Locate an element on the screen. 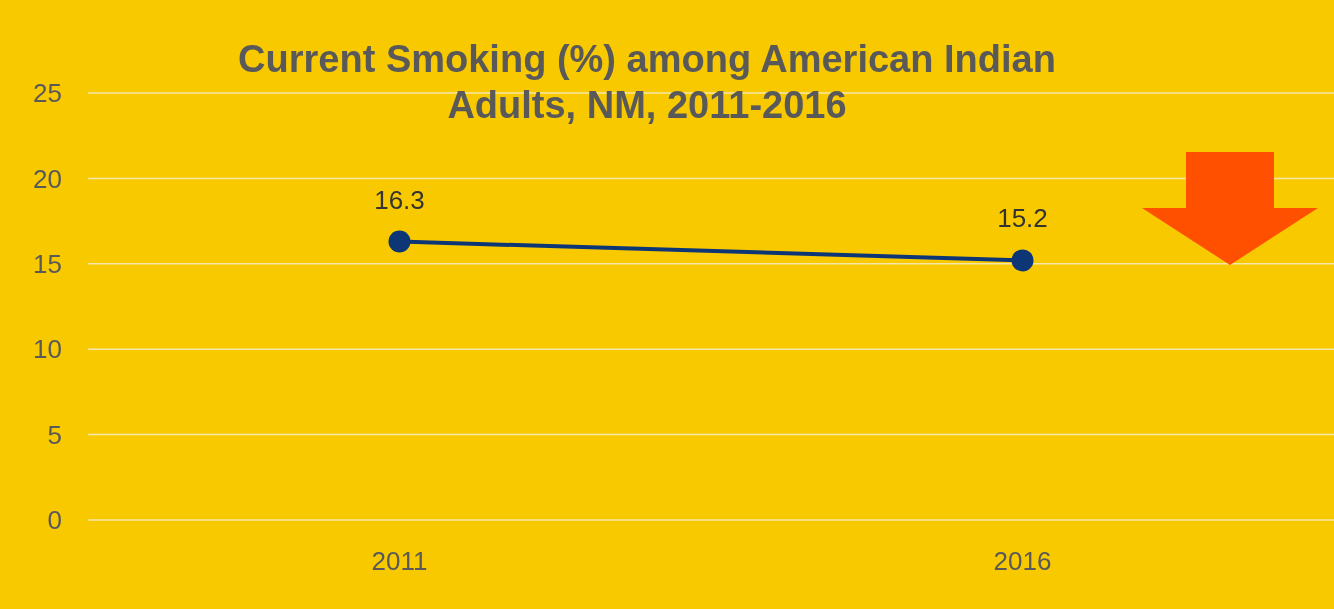 The height and width of the screenshot is (609, 1334). x-tick-label: 2016 is located at coordinates (1022, 561).